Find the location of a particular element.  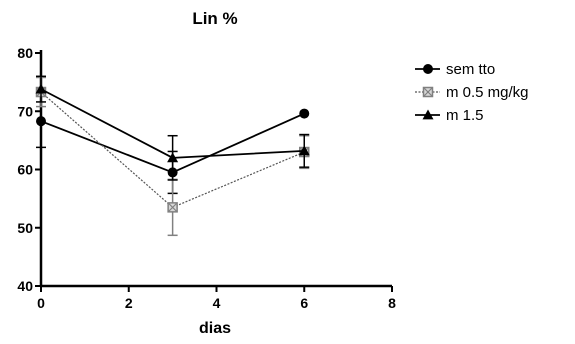

x-tick-label: 6 is located at coordinates (304, 303).